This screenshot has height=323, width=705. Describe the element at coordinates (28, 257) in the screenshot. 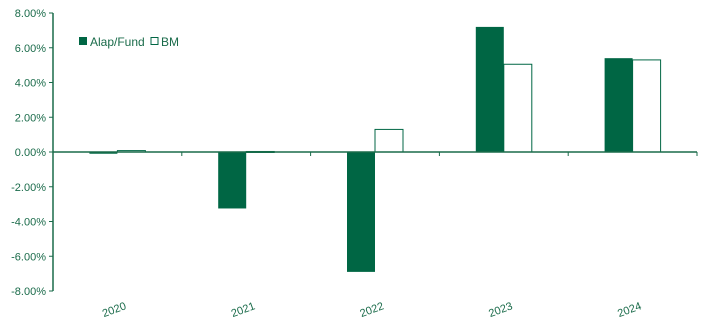

I see `y-tick-label: -6.00%` at that location.